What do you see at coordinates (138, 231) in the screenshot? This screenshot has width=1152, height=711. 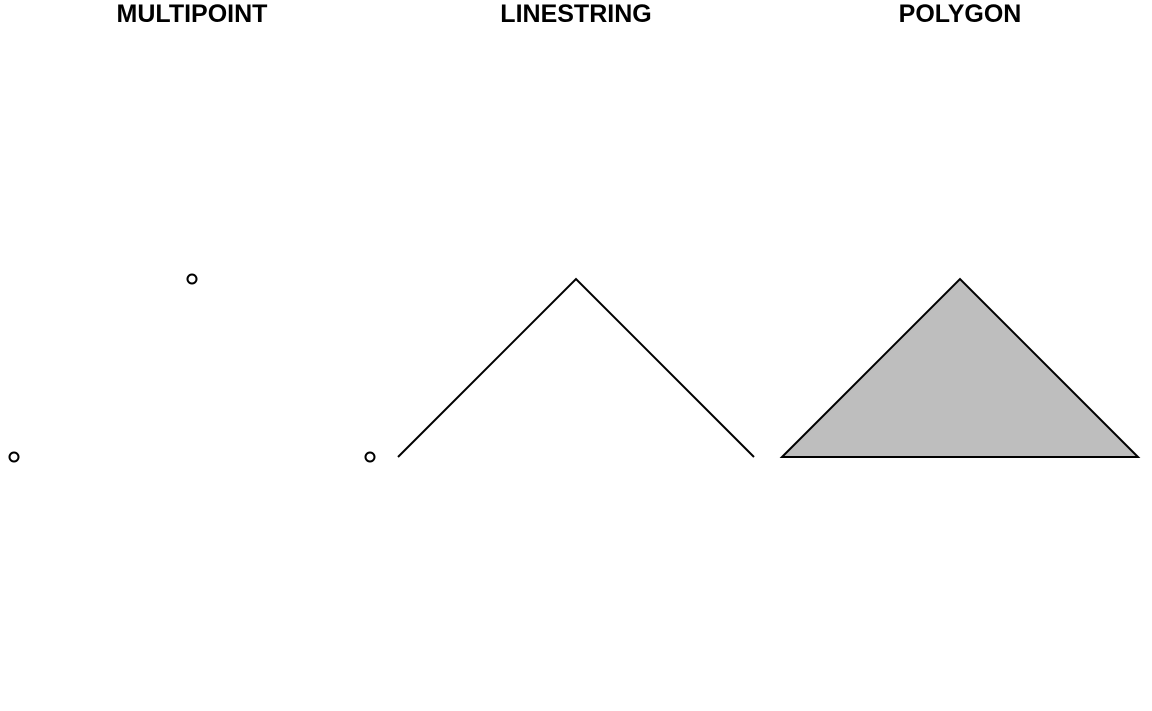 I see `multipoint-panel: MULTIPOINT` at bounding box center [138, 231].